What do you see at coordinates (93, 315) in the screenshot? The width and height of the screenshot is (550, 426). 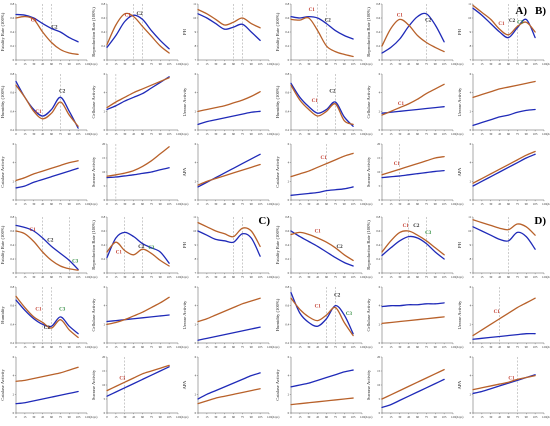 I see `y-axis-label: Cellulase Activity` at bounding box center [93, 315].